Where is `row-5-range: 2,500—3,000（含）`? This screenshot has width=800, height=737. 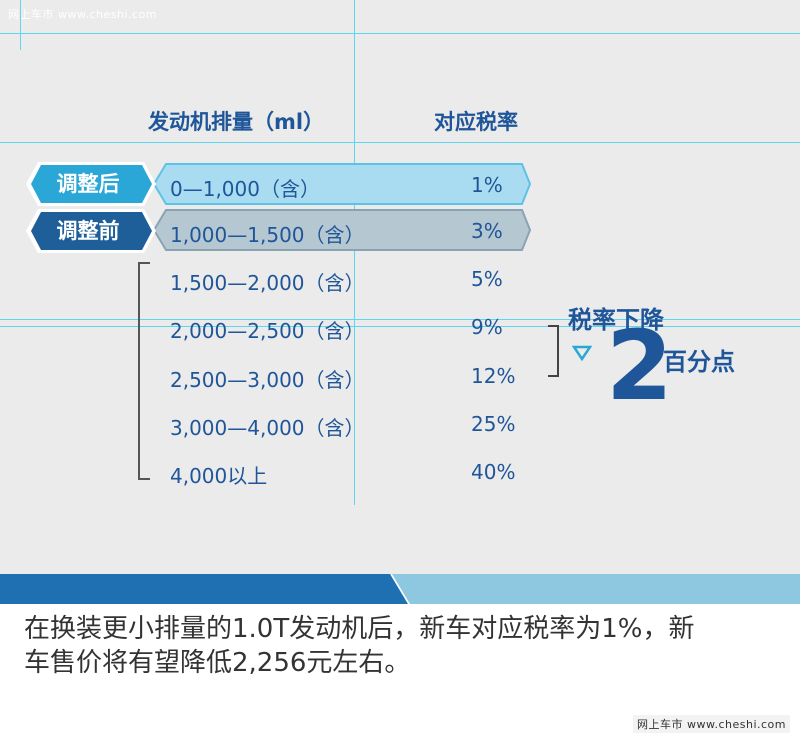
row-5-range: 2,500—3,000（含） is located at coordinates (267, 380).